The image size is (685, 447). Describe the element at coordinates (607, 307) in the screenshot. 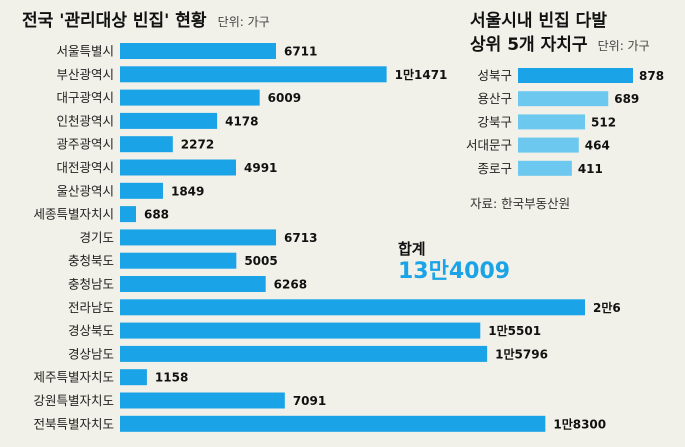

I see `main-value-label: 2만6` at that location.